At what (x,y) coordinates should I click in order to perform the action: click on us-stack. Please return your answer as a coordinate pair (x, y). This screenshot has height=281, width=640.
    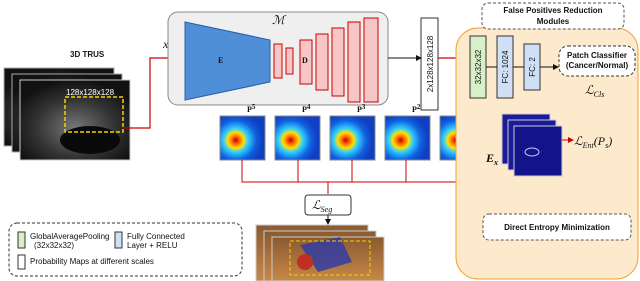
    Looking at the image, I should click on (67, 114).